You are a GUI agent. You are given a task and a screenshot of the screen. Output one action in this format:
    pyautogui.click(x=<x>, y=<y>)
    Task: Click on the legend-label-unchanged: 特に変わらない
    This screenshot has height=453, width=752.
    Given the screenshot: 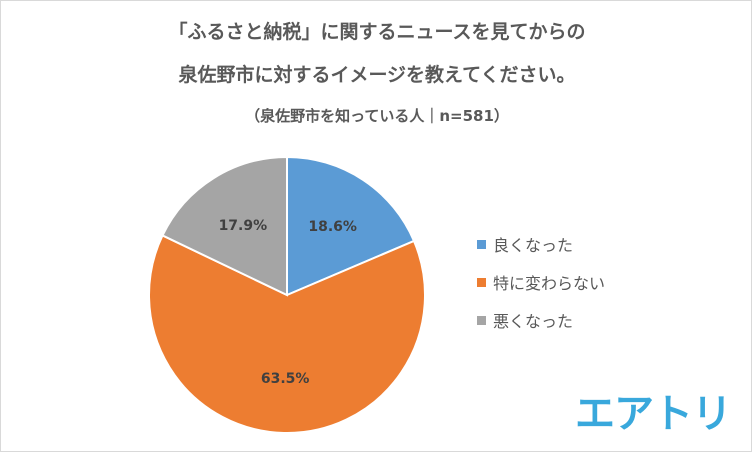 What is the action you would take?
    pyautogui.click(x=549, y=283)
    